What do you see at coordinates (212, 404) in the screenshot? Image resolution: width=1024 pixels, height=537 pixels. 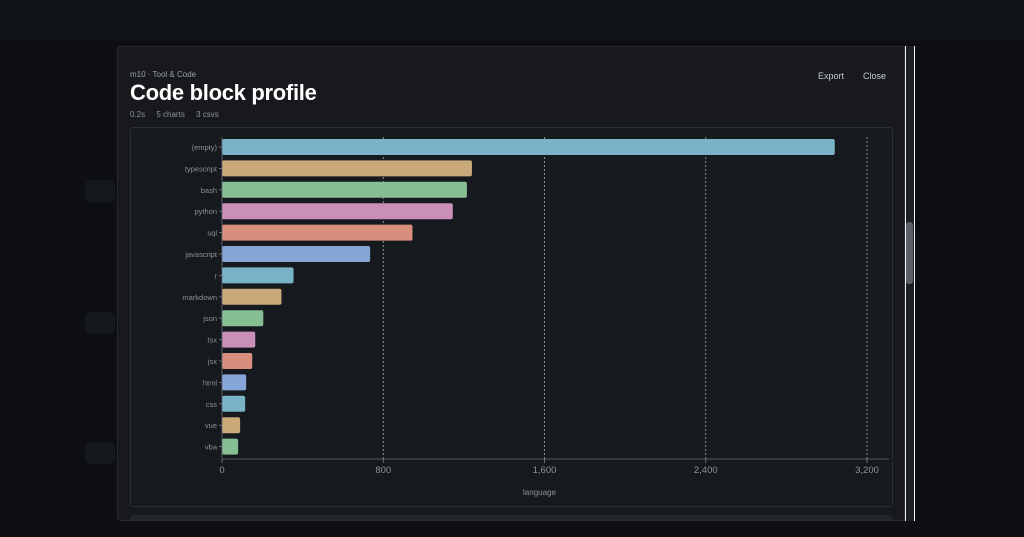 I see `category-label: css` at bounding box center [212, 404].